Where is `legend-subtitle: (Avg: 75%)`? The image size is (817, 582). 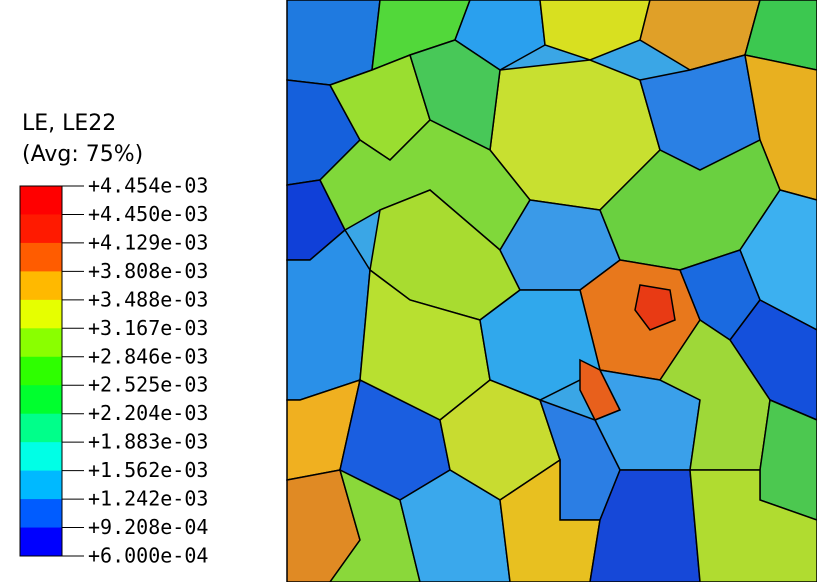
legend-subtitle: (Avg: 75%) is located at coordinates (82, 154).